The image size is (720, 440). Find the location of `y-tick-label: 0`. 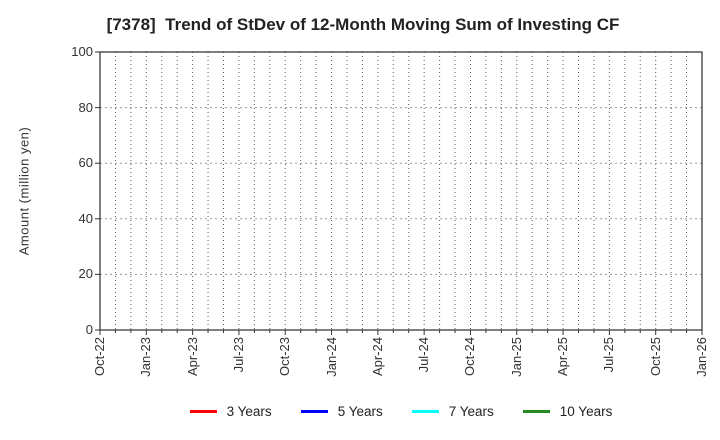

y-tick-label: 0 is located at coordinates (89, 329).